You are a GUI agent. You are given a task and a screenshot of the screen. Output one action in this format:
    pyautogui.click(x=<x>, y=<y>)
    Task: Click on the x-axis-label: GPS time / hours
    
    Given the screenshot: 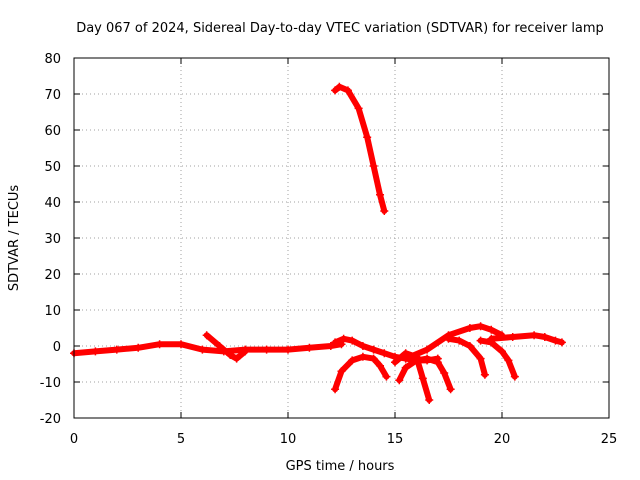 What is the action you would take?
    pyautogui.click(x=340, y=466)
    